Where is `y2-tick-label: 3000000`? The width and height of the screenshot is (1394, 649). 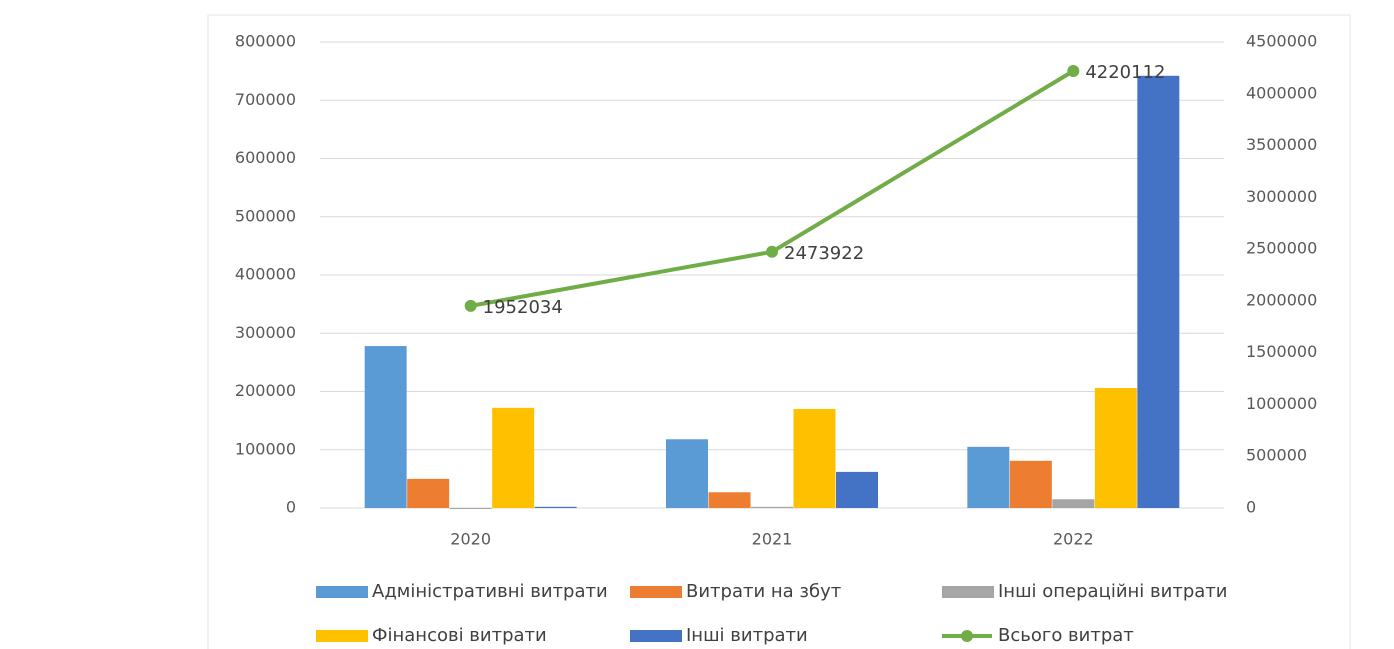 y2-tick-label: 3000000 is located at coordinates (1281, 196).